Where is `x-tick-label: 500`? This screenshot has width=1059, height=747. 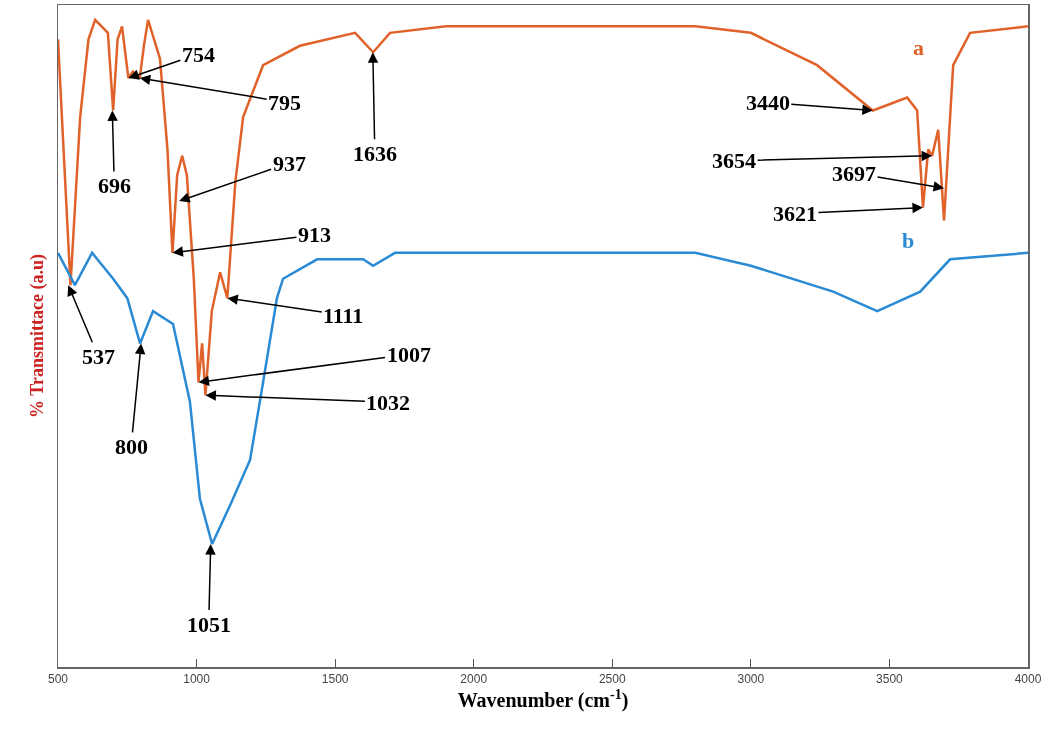 x-tick-label: 500 is located at coordinates (58, 678).